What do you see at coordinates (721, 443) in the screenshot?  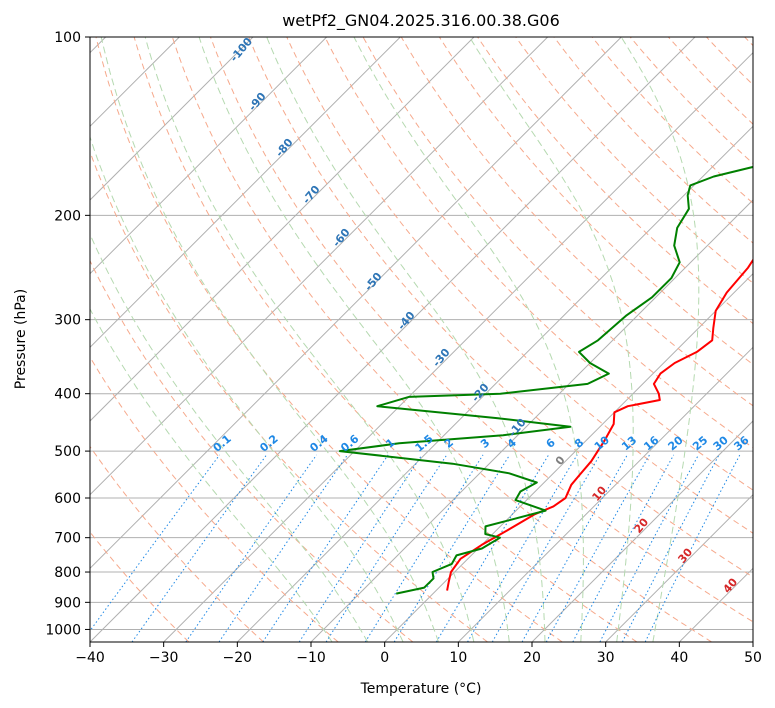 I see `mixing-ratio-label: 30` at bounding box center [721, 443].